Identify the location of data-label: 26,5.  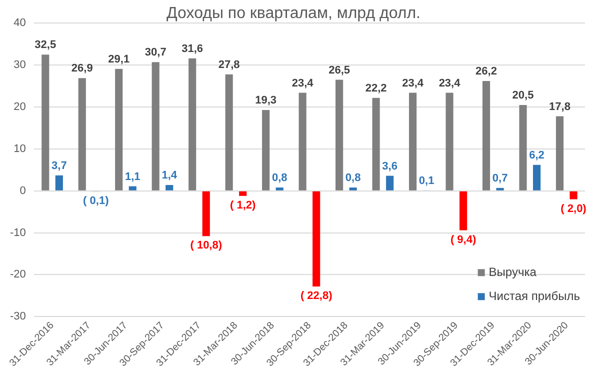
(339, 70).